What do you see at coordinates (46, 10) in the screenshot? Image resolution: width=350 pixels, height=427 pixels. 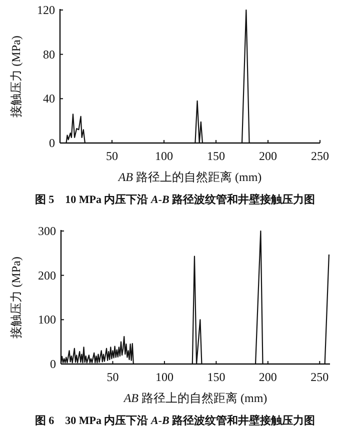 I see `y-tick-label: 120` at bounding box center [46, 10].